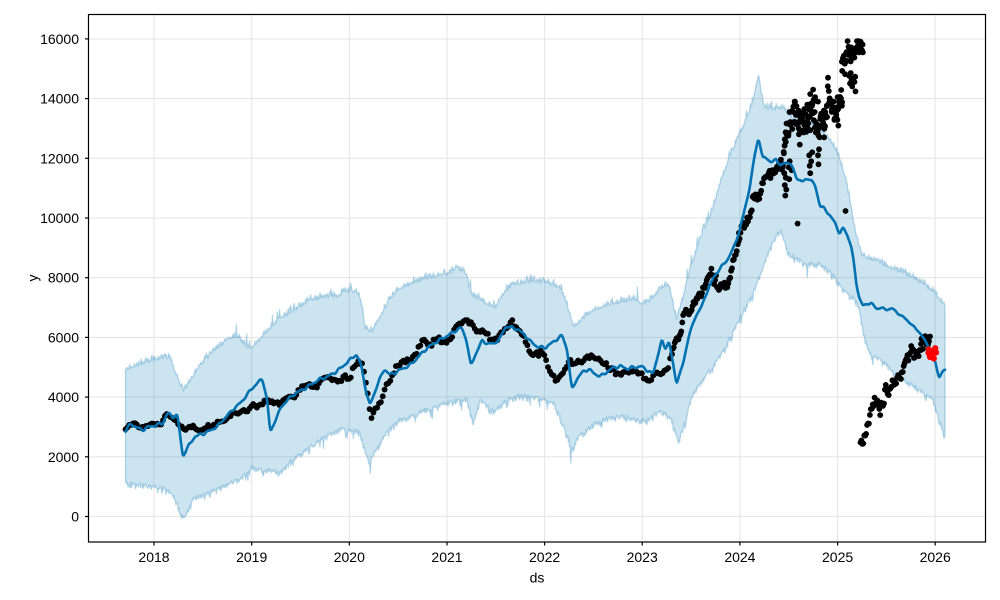 The image size is (1000, 600). What do you see at coordinates (63, 457) in the screenshot?
I see `svg-text: 2000` at bounding box center [63, 457].